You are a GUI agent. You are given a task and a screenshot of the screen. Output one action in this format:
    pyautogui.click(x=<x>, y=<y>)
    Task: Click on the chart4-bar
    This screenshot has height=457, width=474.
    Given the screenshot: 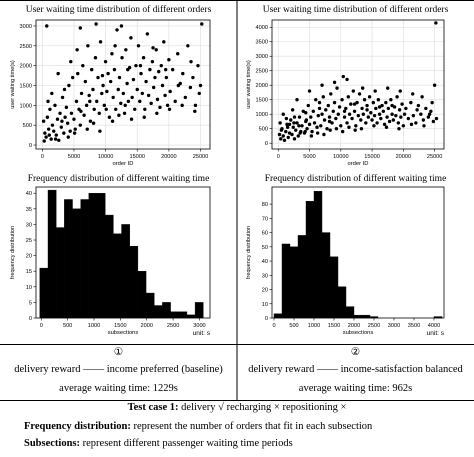 What is the action you would take?
    pyautogui.click(x=350, y=312)
    